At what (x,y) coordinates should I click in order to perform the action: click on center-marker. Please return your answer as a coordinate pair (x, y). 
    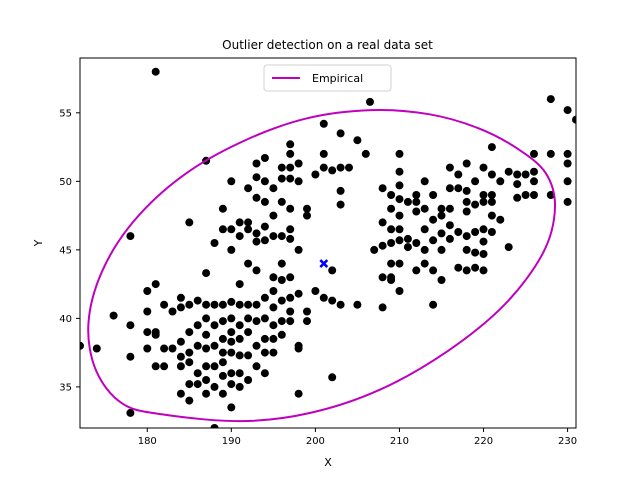
    Looking at the image, I should click on (324, 263).